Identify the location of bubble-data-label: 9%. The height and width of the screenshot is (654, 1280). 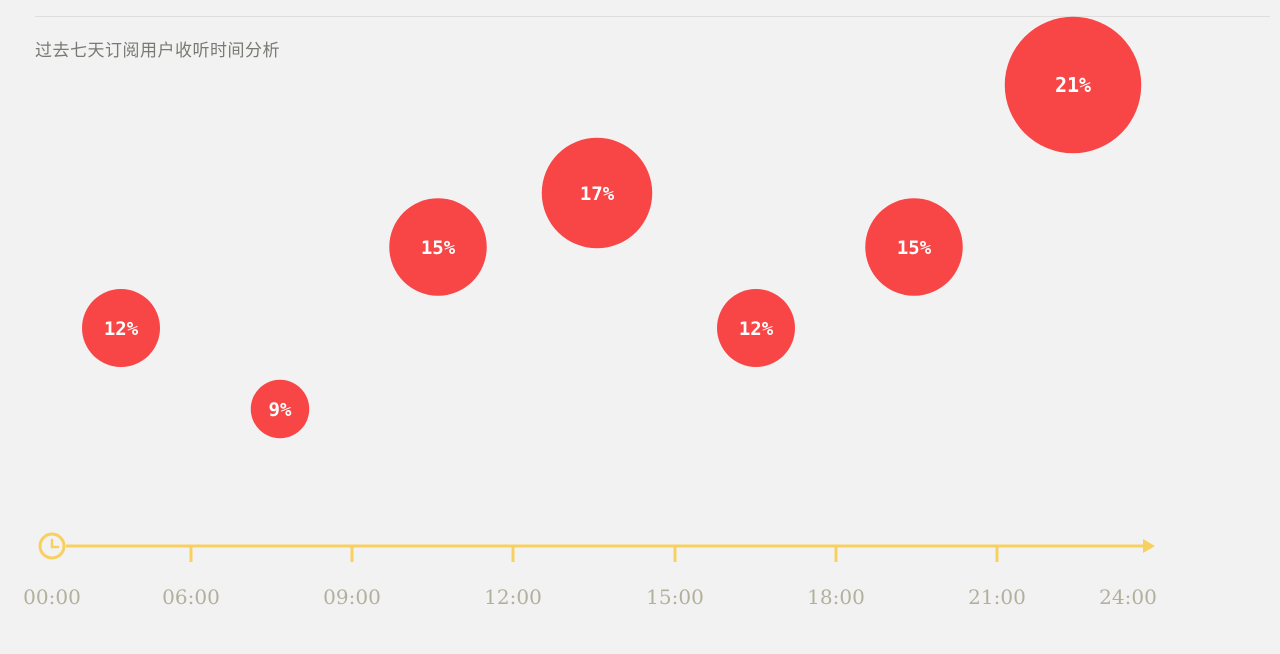
(280, 410).